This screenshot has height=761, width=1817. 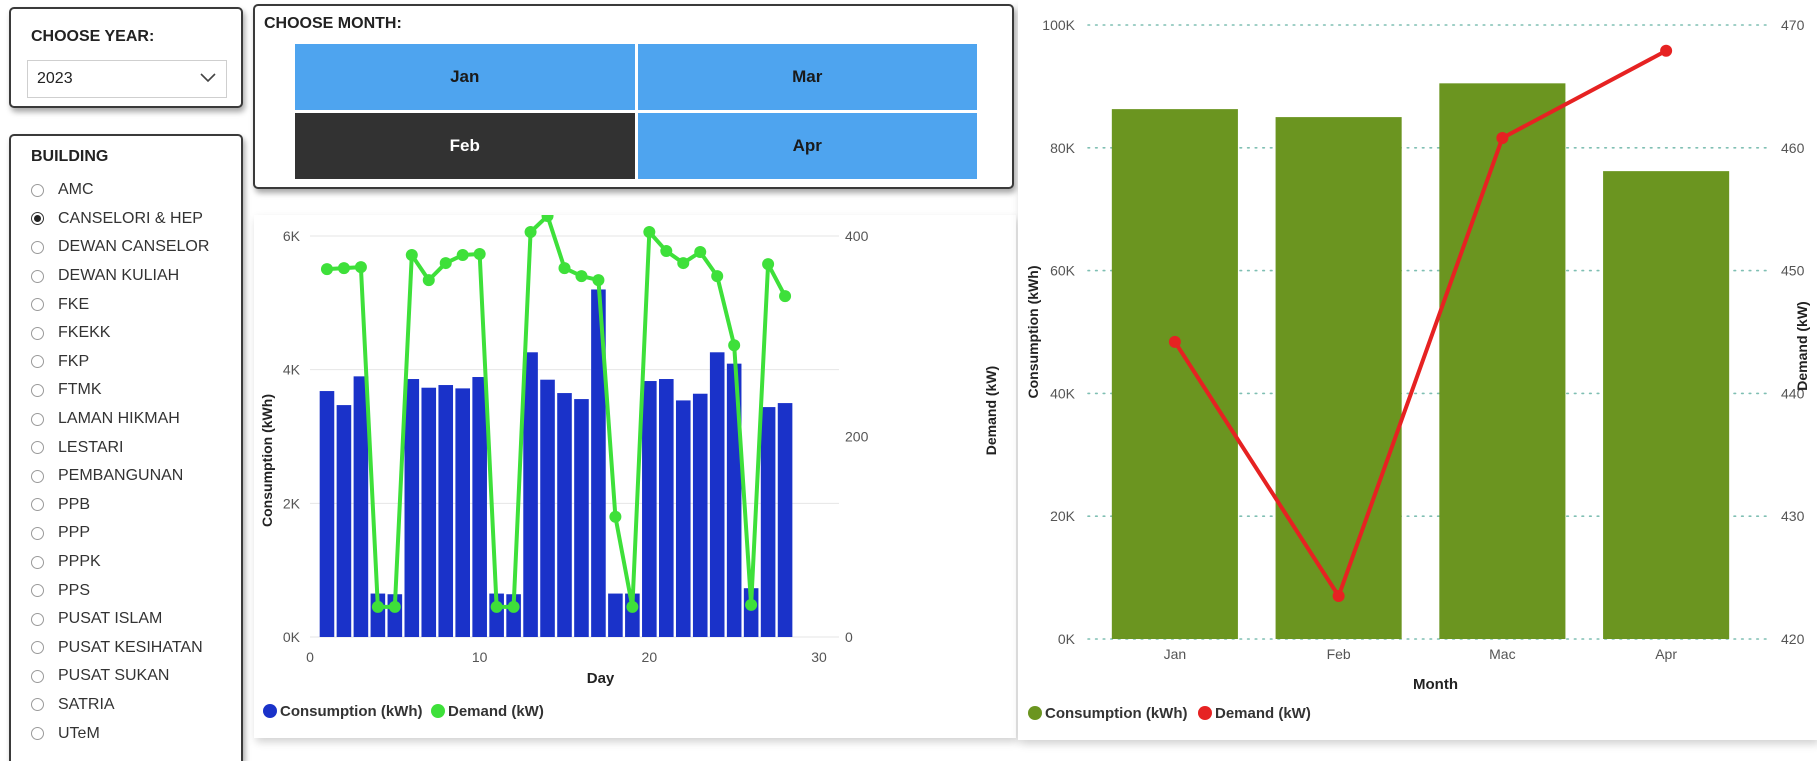 What do you see at coordinates (110, 619) in the screenshot?
I see `building-option-label: PUSAT ISLAM` at bounding box center [110, 619].